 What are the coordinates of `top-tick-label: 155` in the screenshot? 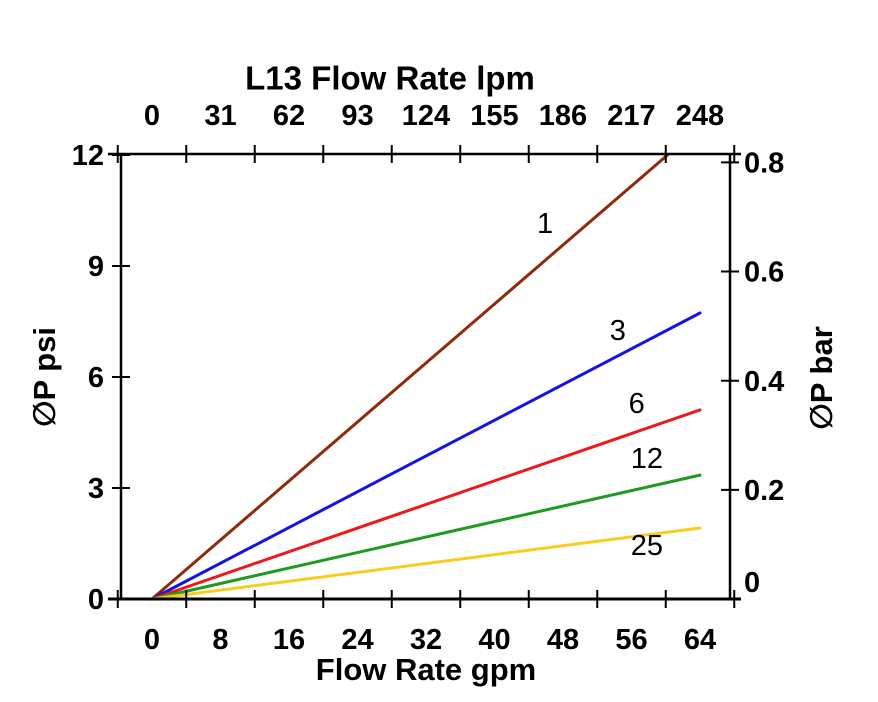 It's located at (494, 116).